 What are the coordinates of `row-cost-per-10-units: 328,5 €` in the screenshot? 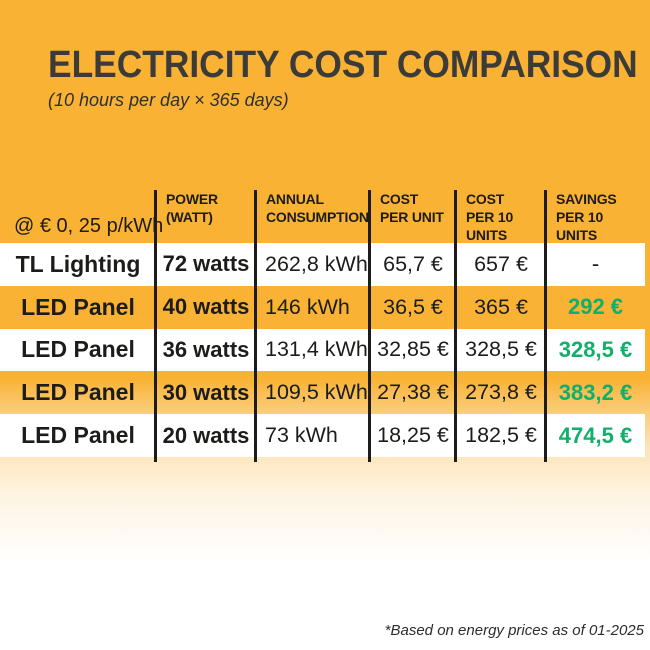 It's located at (501, 349).